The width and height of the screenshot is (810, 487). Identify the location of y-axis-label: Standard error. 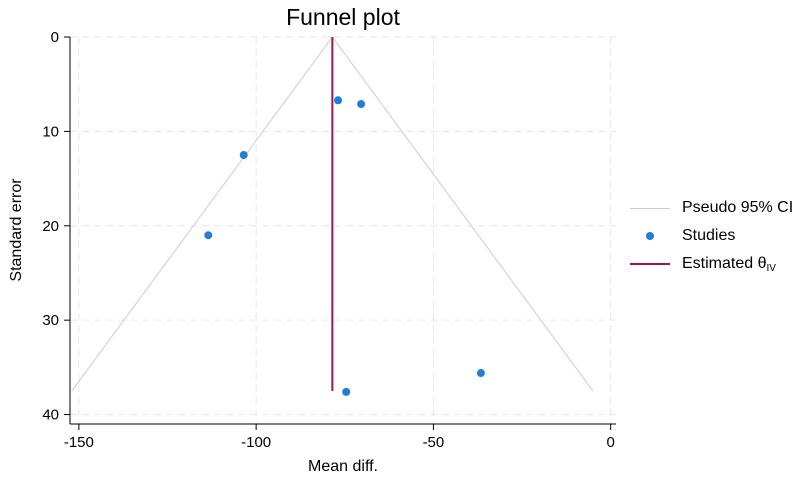
(16, 230).